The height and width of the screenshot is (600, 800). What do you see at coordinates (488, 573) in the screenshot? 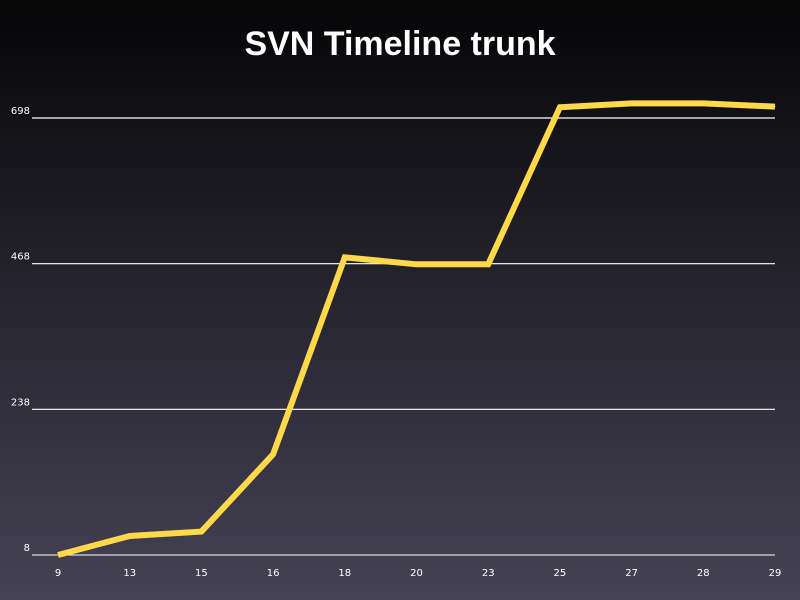
I see `x-tick-label: 23` at bounding box center [488, 573].